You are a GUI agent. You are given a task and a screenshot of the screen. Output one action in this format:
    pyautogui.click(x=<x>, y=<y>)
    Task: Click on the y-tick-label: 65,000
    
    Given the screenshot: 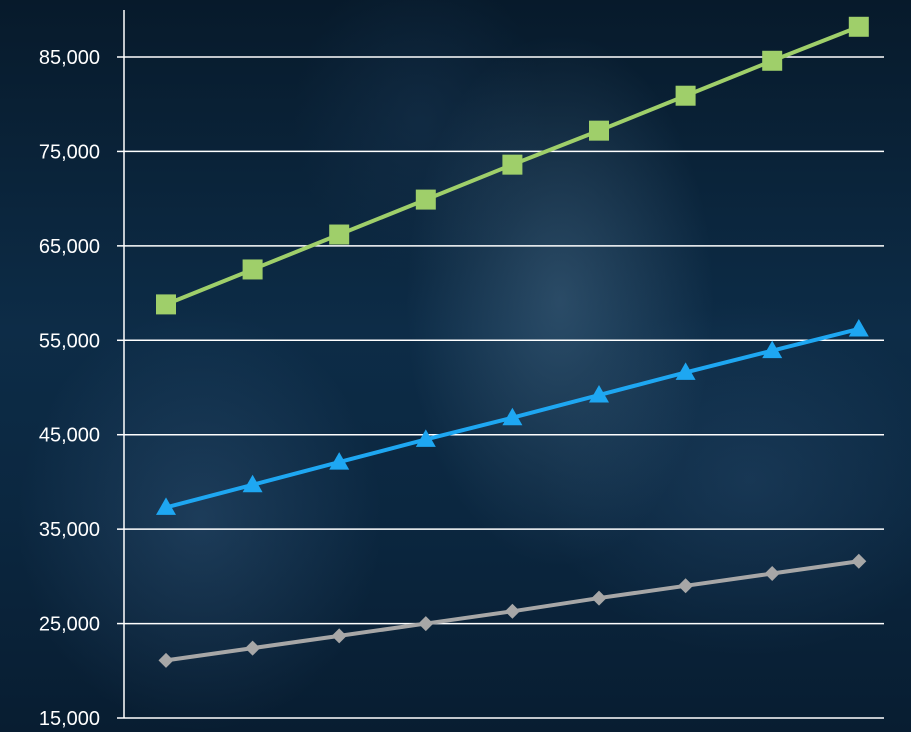 What is the action you would take?
    pyautogui.click(x=69, y=247)
    